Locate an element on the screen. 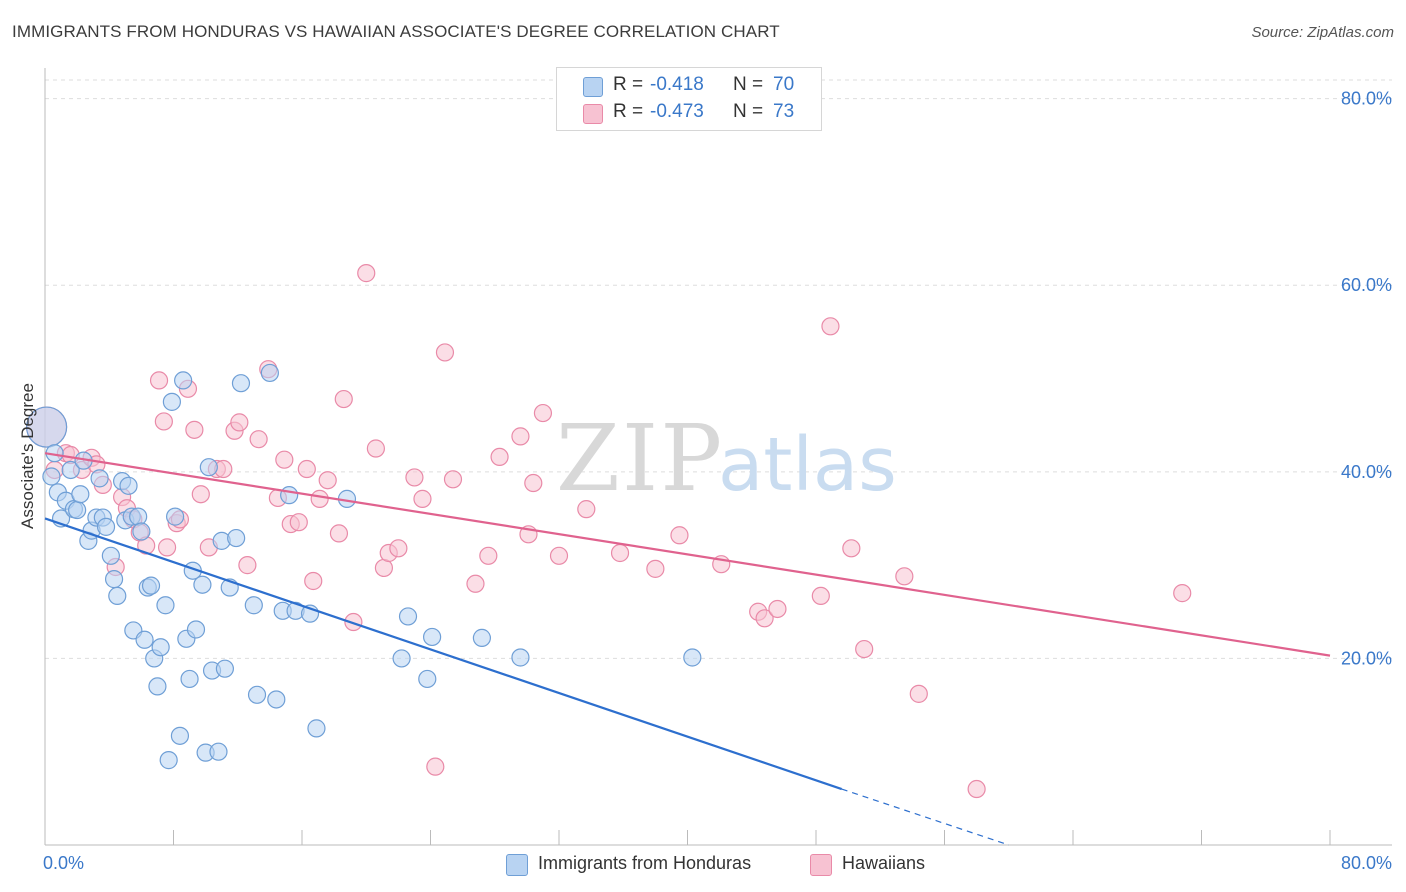  r-value: -0.418 is located at coordinates (677, 84).